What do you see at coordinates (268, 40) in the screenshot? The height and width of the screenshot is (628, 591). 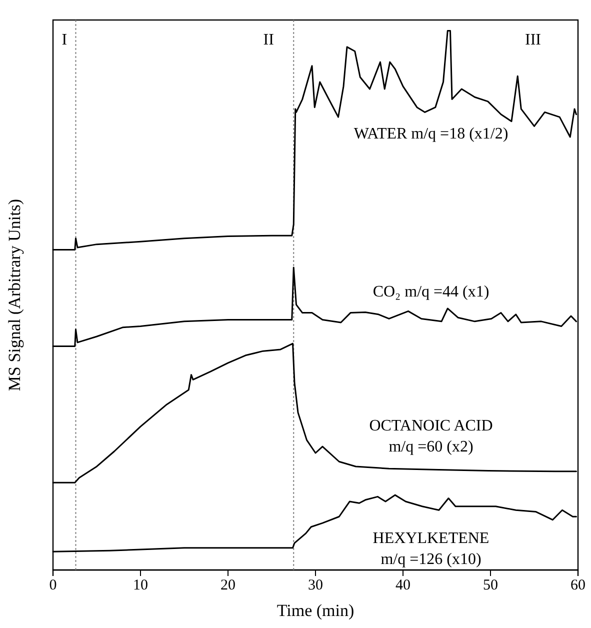 I see `annotation: II` at bounding box center [268, 40].